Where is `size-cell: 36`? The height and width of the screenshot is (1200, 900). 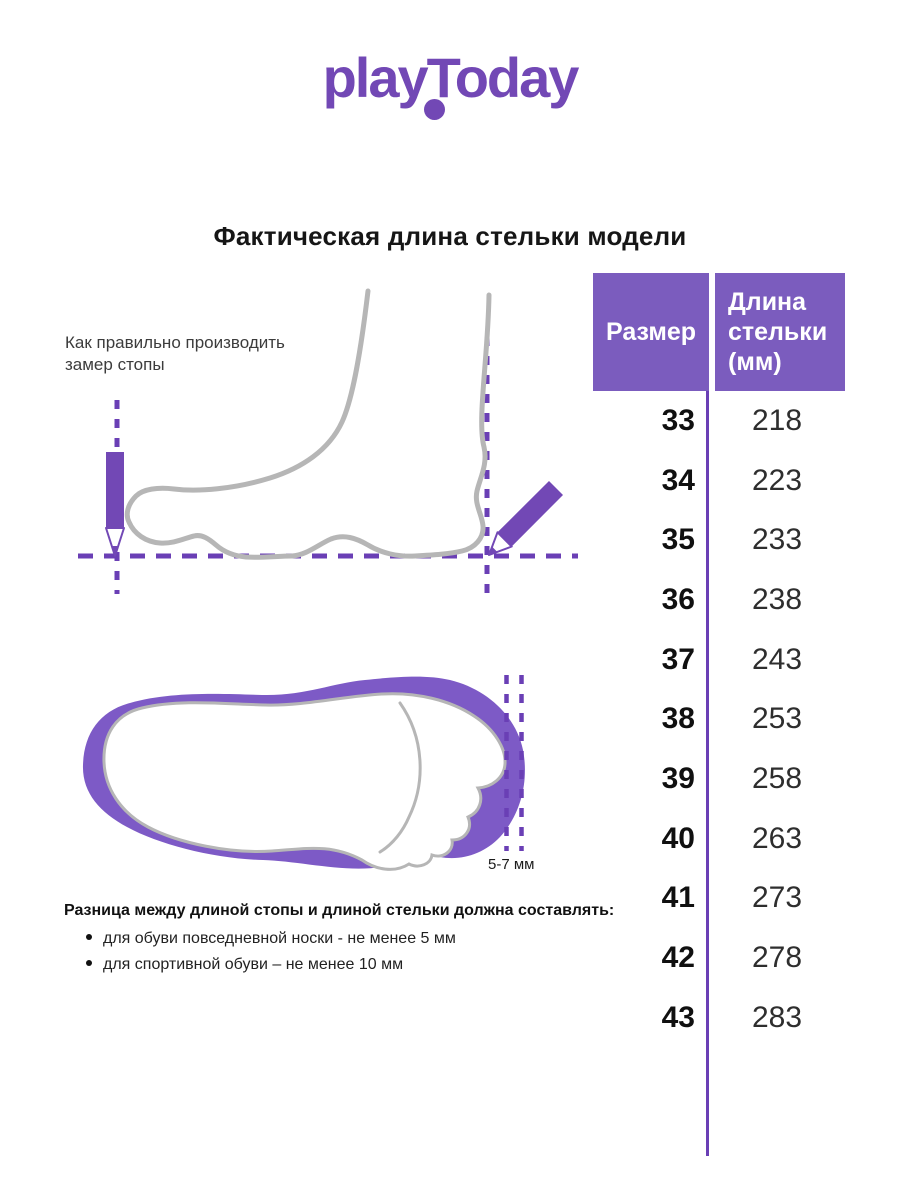 size-cell: 36 is located at coordinates (678, 599).